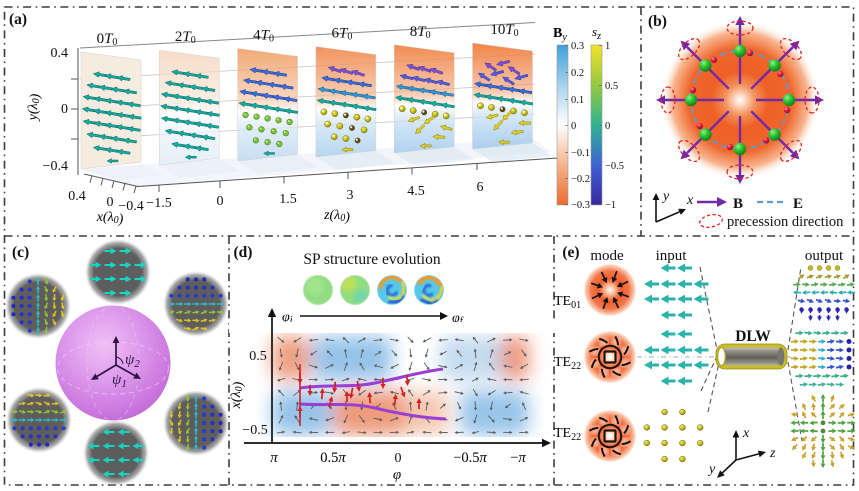 Image resolution: width=859 pixels, height=491 pixels. I want to click on svg-text: y(λ0), so click(34, 107).